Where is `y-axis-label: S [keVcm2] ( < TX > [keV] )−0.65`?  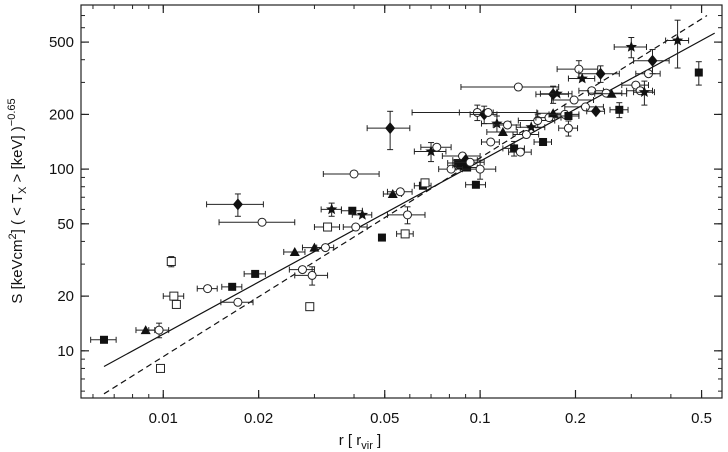 y-axis-label: S [keVcm2] ( < TX > [keV] )−0.65 is located at coordinates (17, 200).